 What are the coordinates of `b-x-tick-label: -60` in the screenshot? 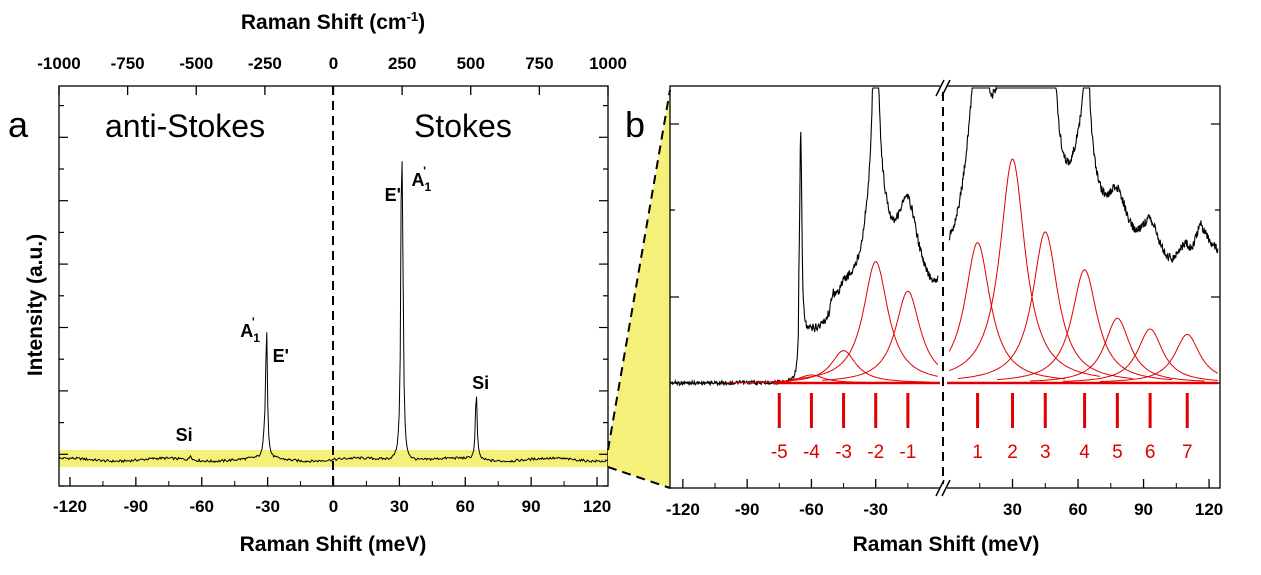 It's located at (811, 509).